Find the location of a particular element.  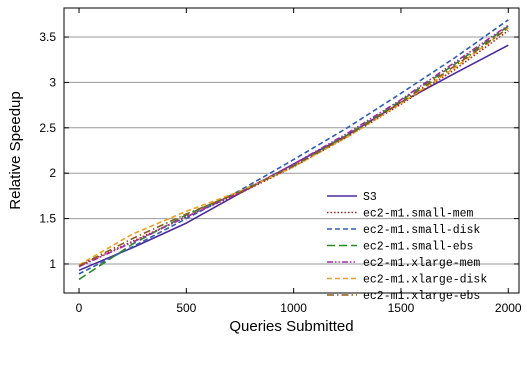

x-tick-label: 1500 is located at coordinates (401, 308).